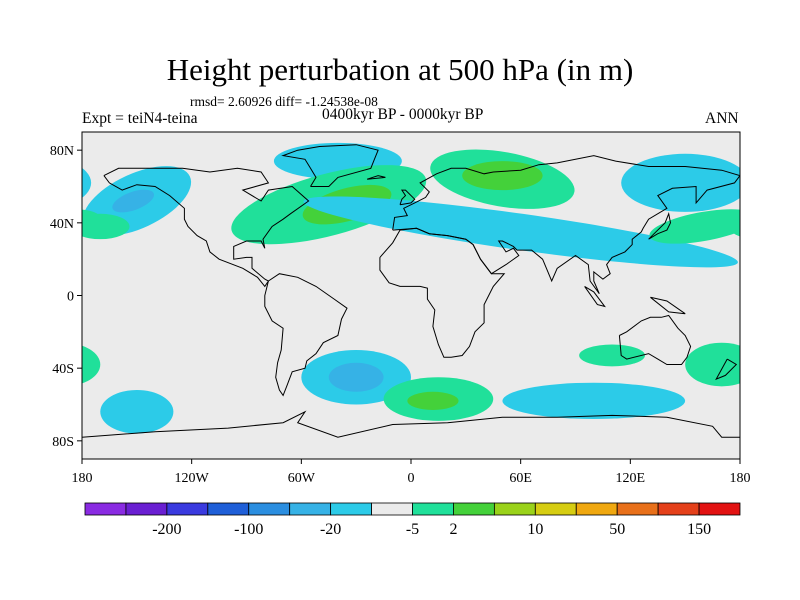  What do you see at coordinates (166, 529) in the screenshot?
I see `colorbar-label: -200` at bounding box center [166, 529].